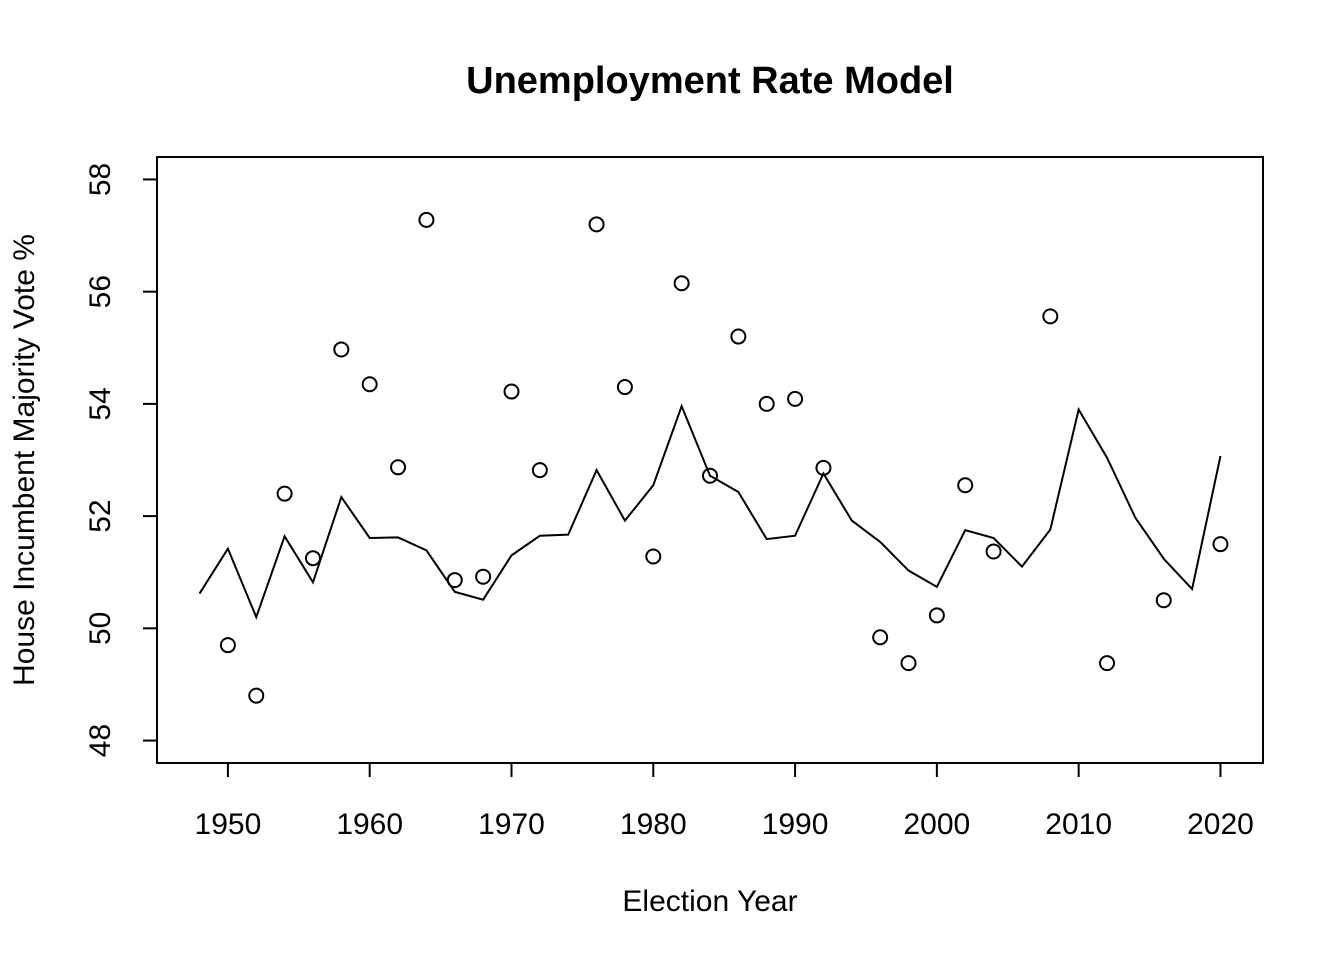 This screenshot has height=960, width=1344. I want to click on chart-title: Unemployment Rate Model, so click(710, 81).